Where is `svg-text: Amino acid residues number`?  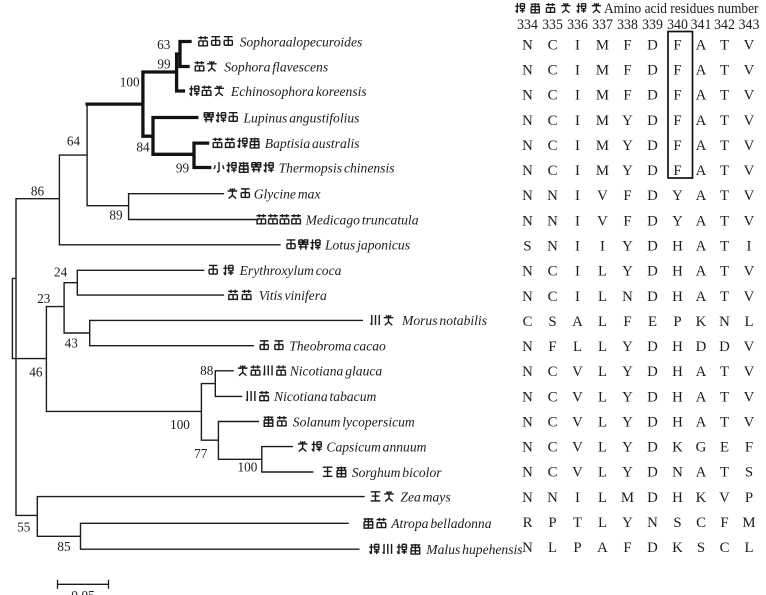
svg-text: Amino acid residues number is located at coordinates (681, 9).